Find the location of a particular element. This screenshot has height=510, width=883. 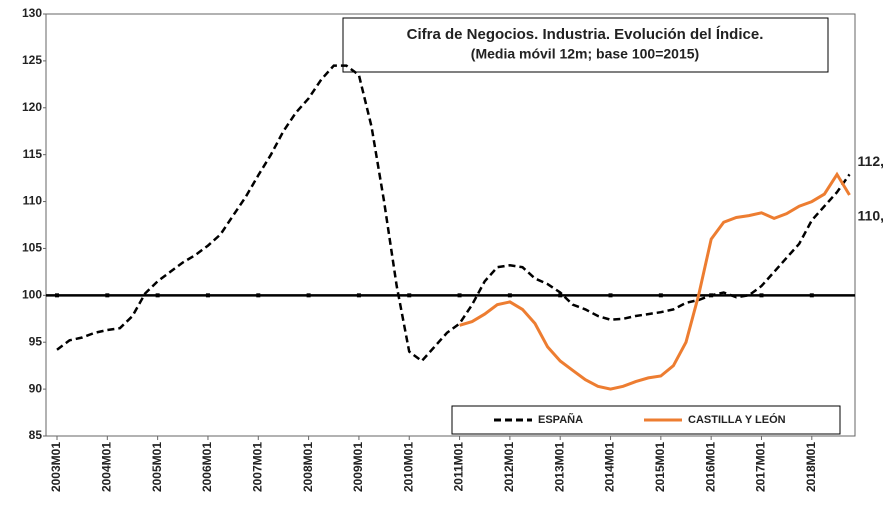

y-tick-label: 130 is located at coordinates (32, 13).